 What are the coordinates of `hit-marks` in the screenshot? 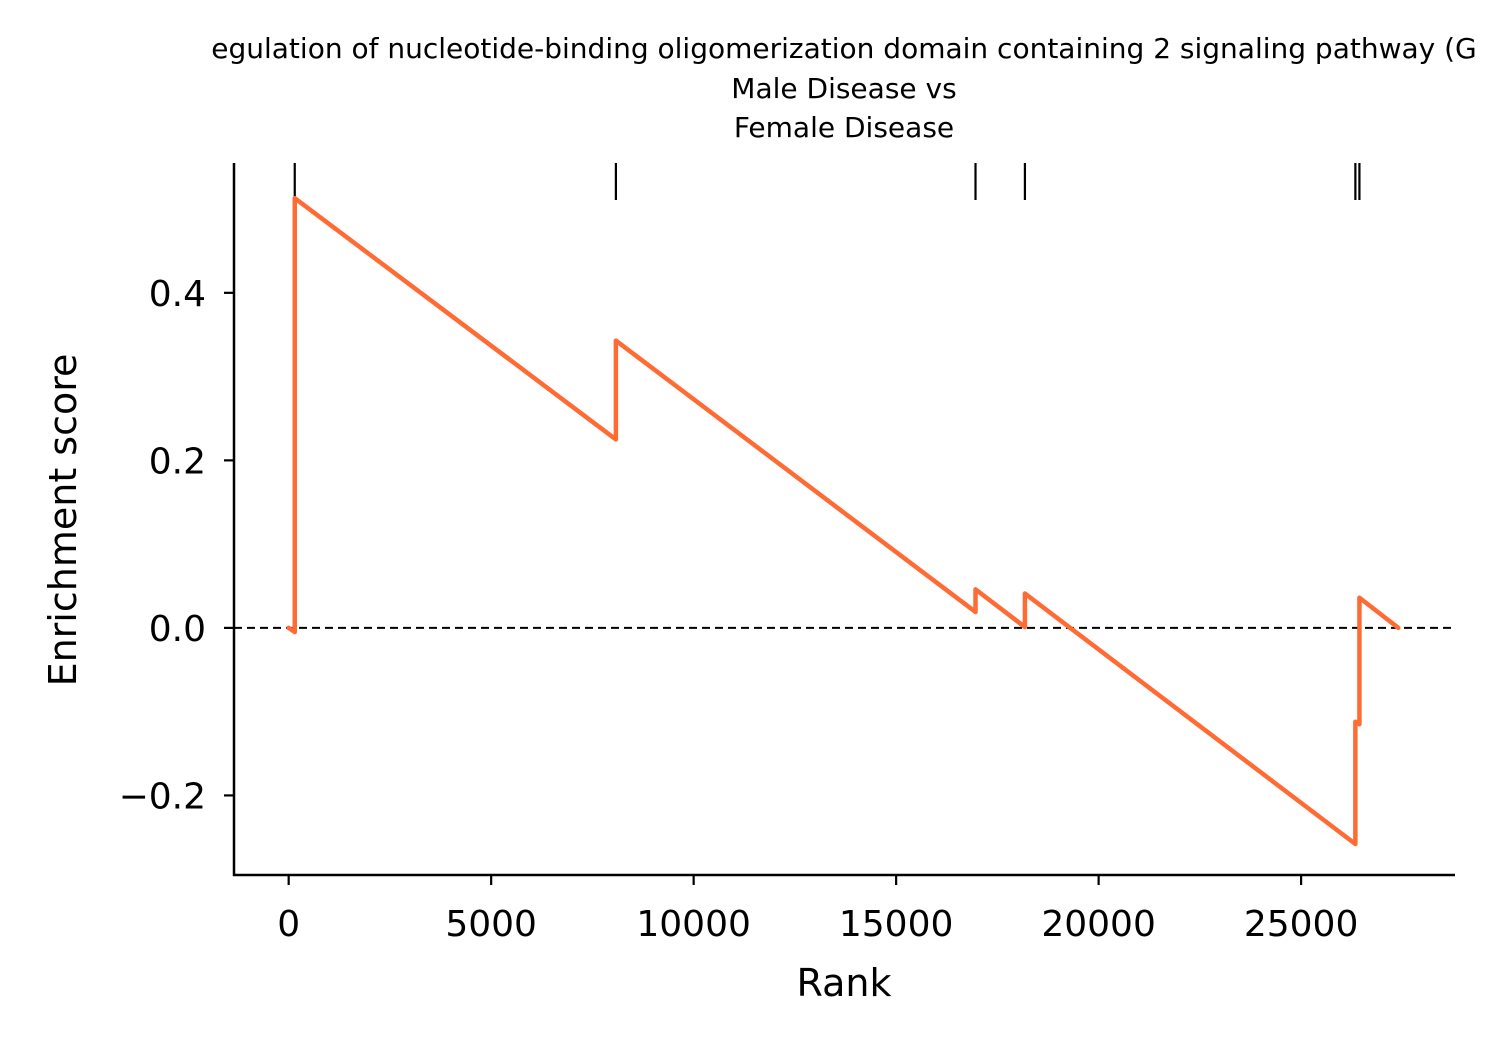 It's located at (827, 181).